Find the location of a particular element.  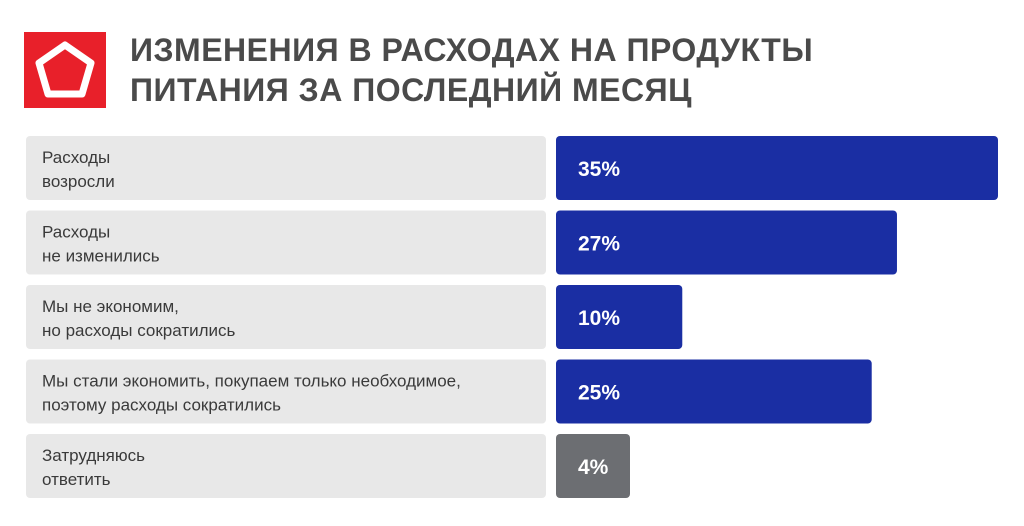

category-label: Мы не экономим, is located at coordinates (110, 306).